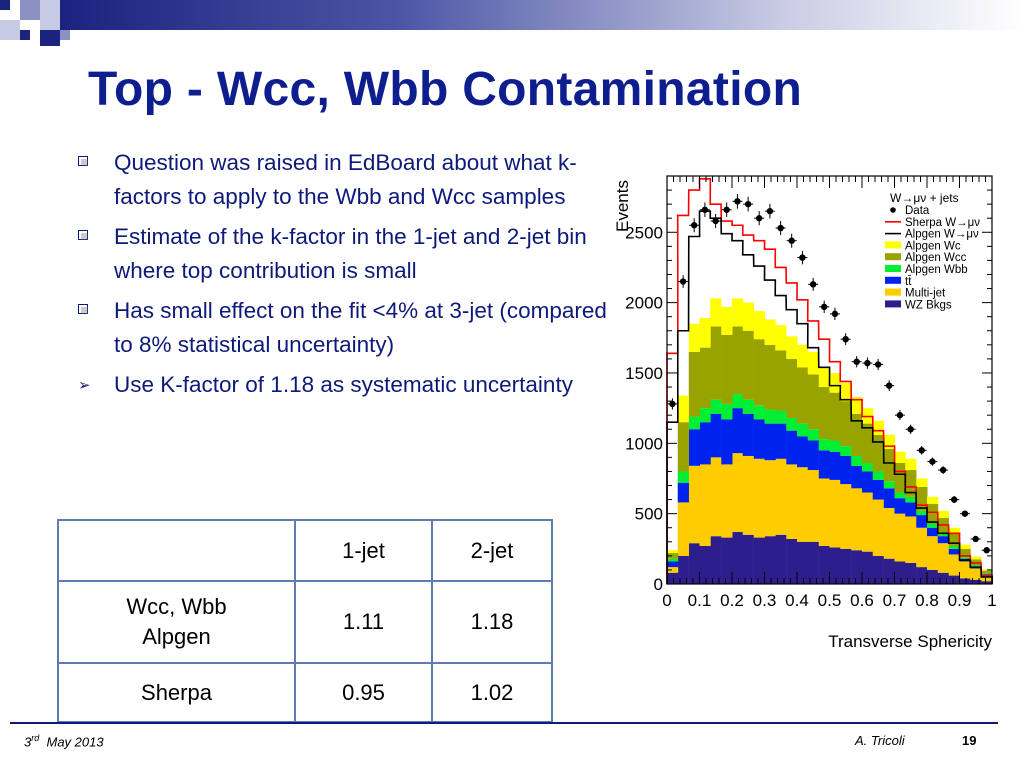 This screenshot has height=768, width=1024. What do you see at coordinates (942, 223) in the screenshot?
I see `legend-label: Sherpa W→μν` at bounding box center [942, 223].